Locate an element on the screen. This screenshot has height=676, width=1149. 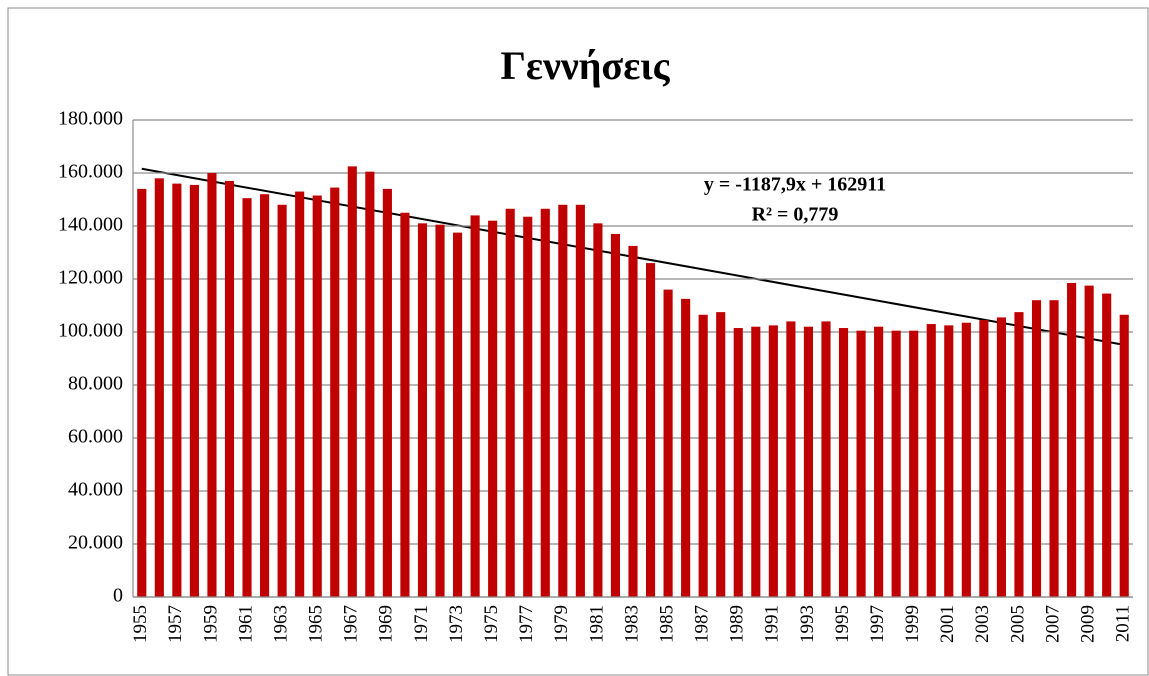
y-tick-label: 0 is located at coordinates (118, 596).